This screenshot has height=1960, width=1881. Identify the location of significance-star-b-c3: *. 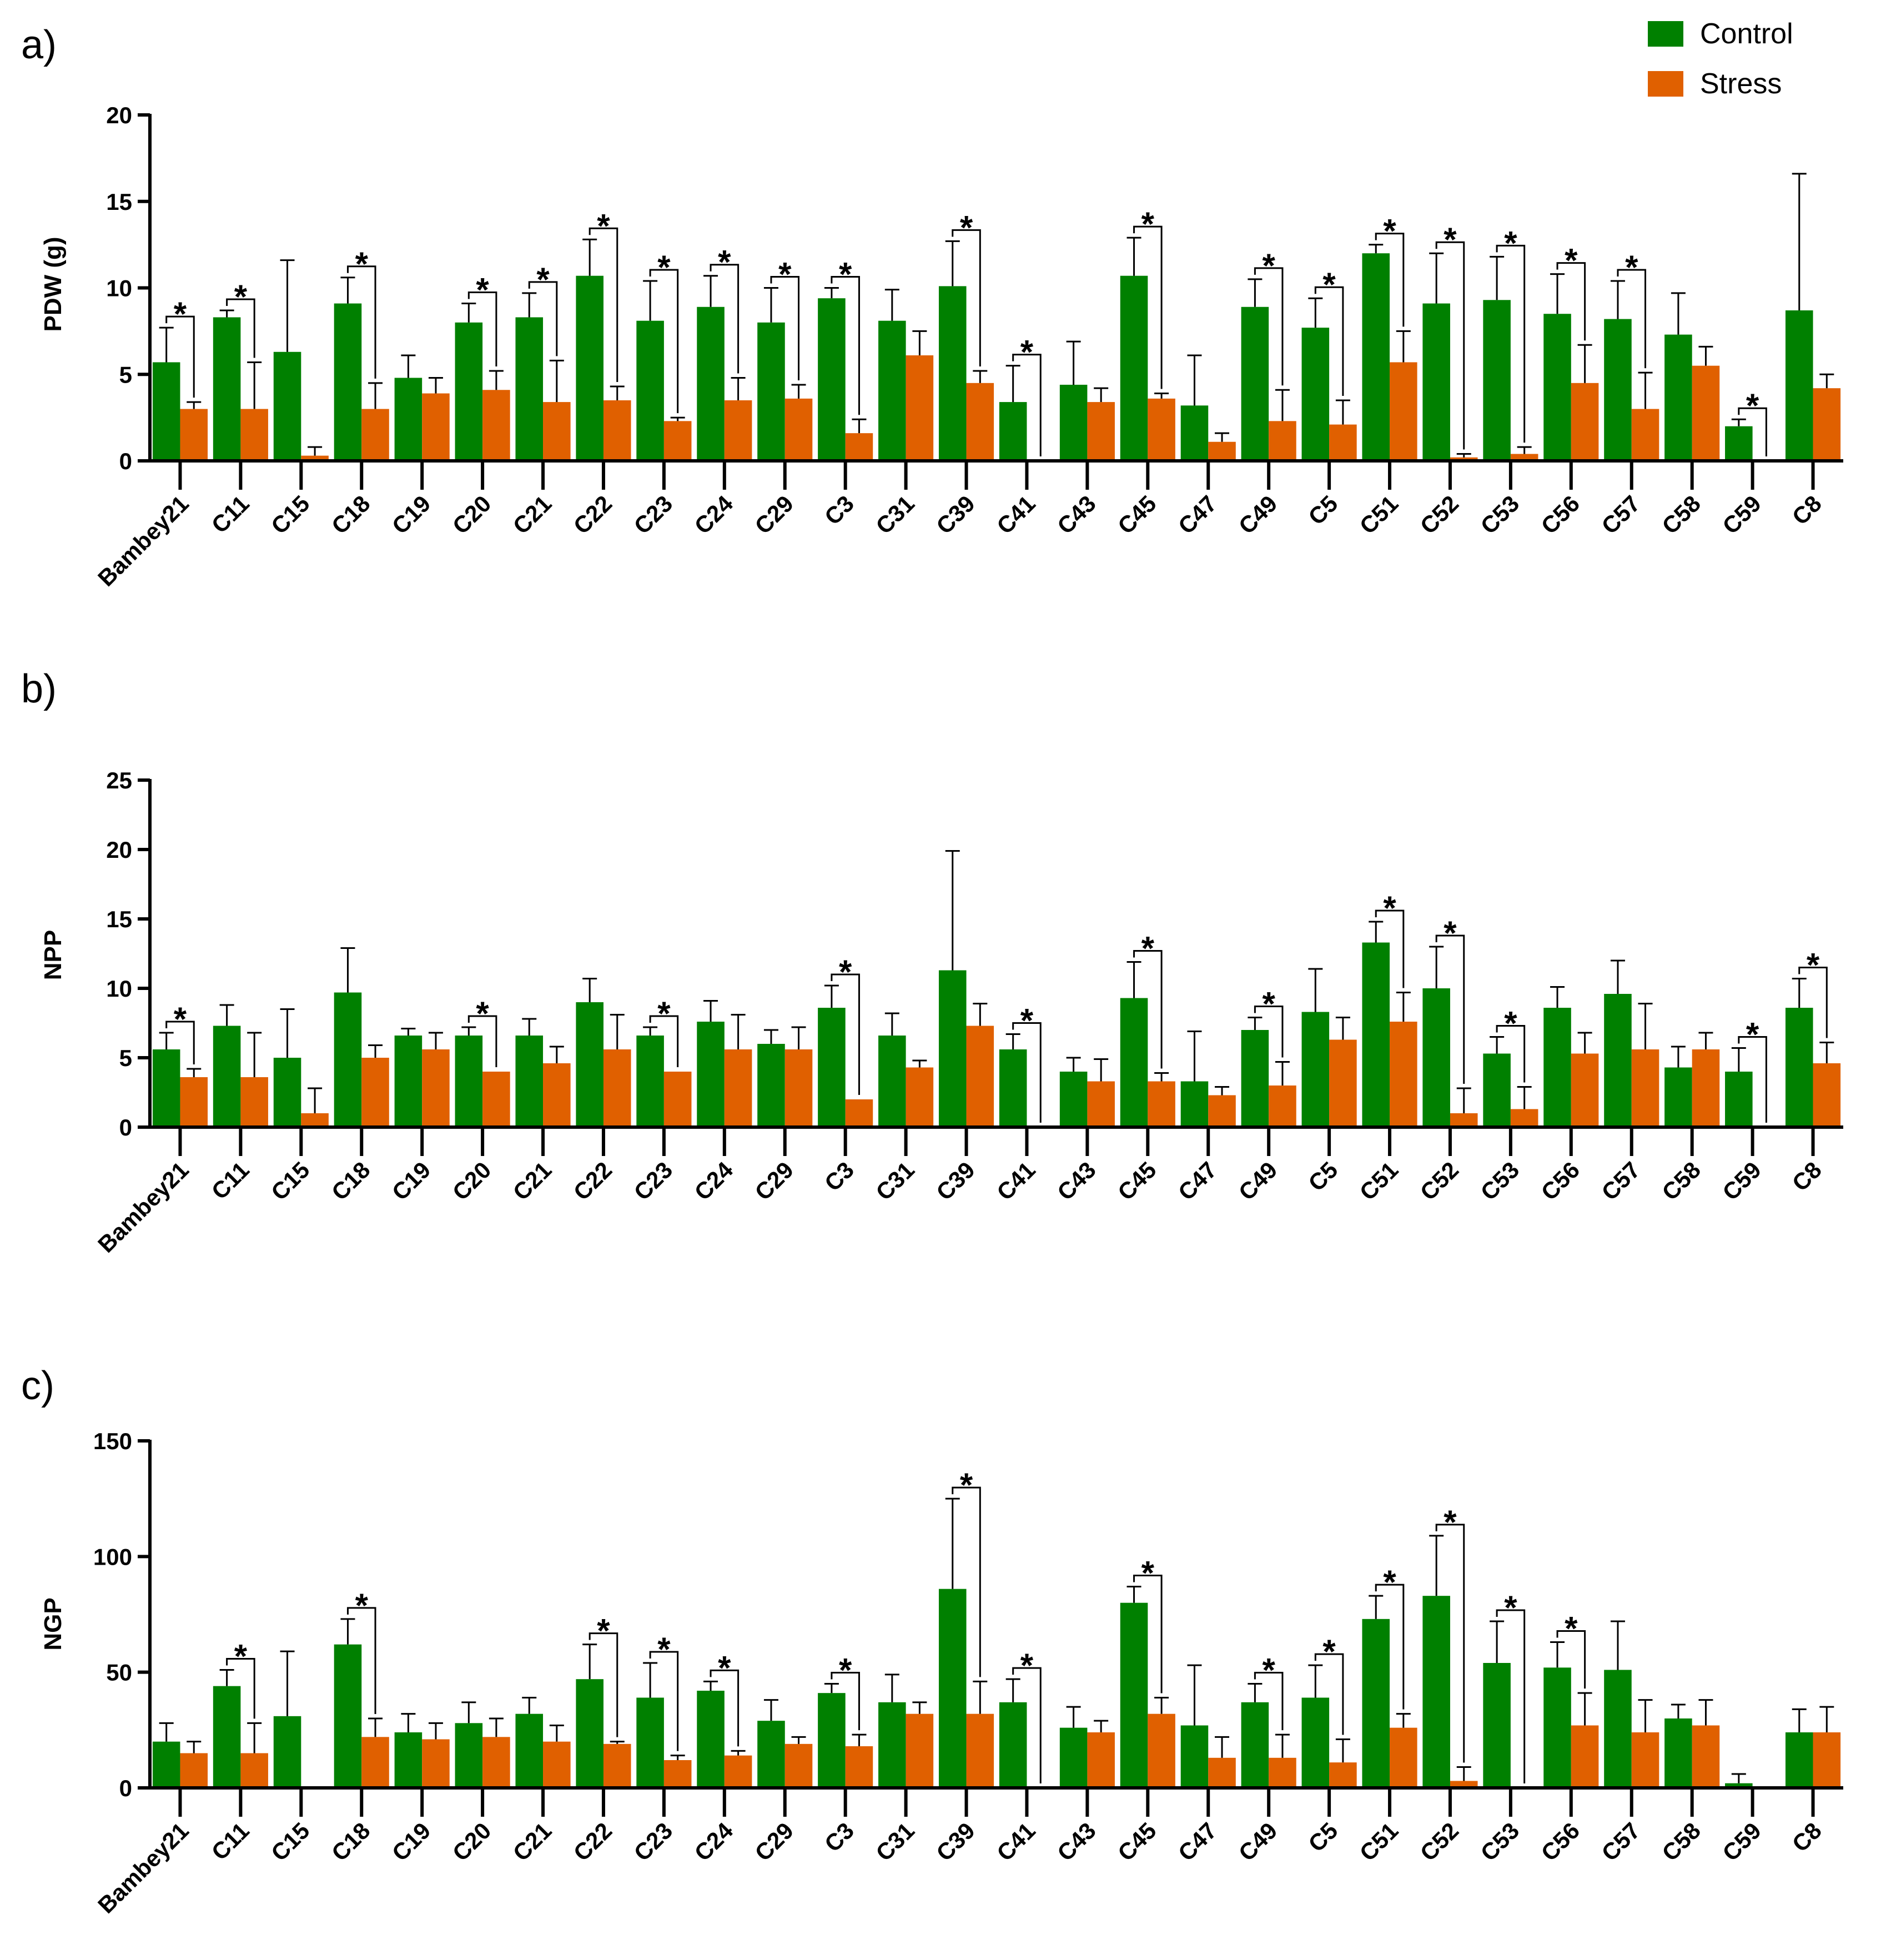
(846, 972).